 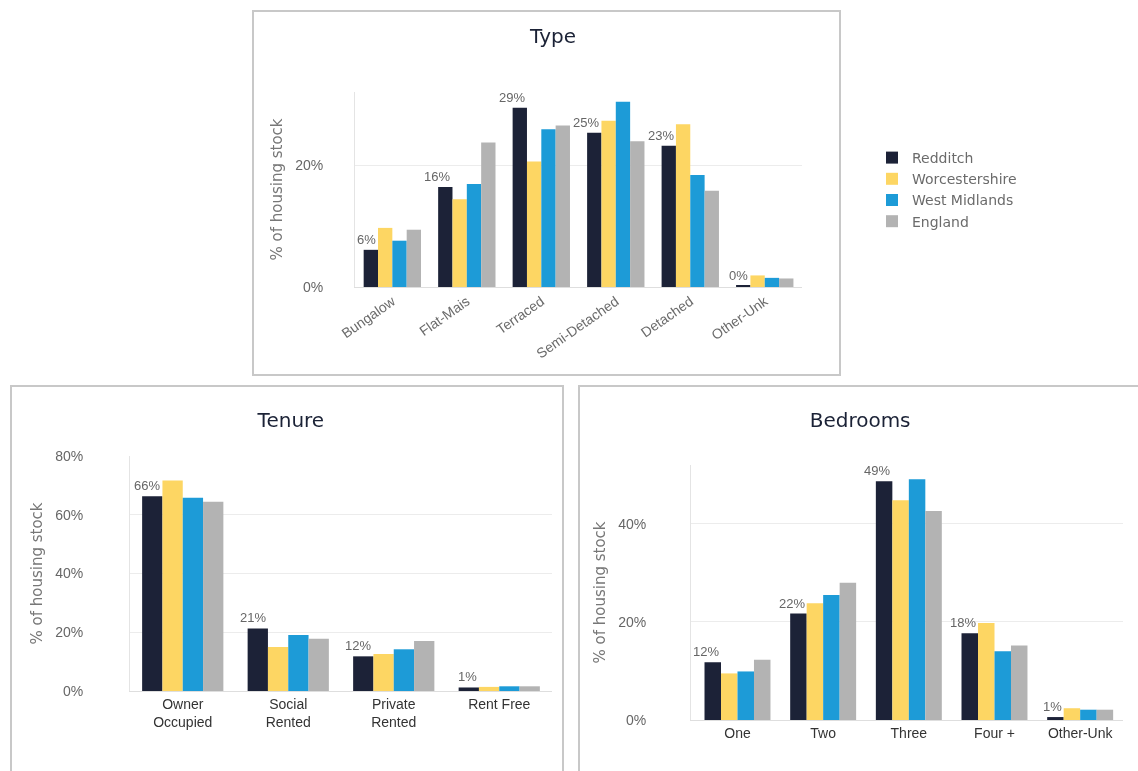 What do you see at coordinates (147, 485) in the screenshot?
I see `data-label: 66%` at bounding box center [147, 485].